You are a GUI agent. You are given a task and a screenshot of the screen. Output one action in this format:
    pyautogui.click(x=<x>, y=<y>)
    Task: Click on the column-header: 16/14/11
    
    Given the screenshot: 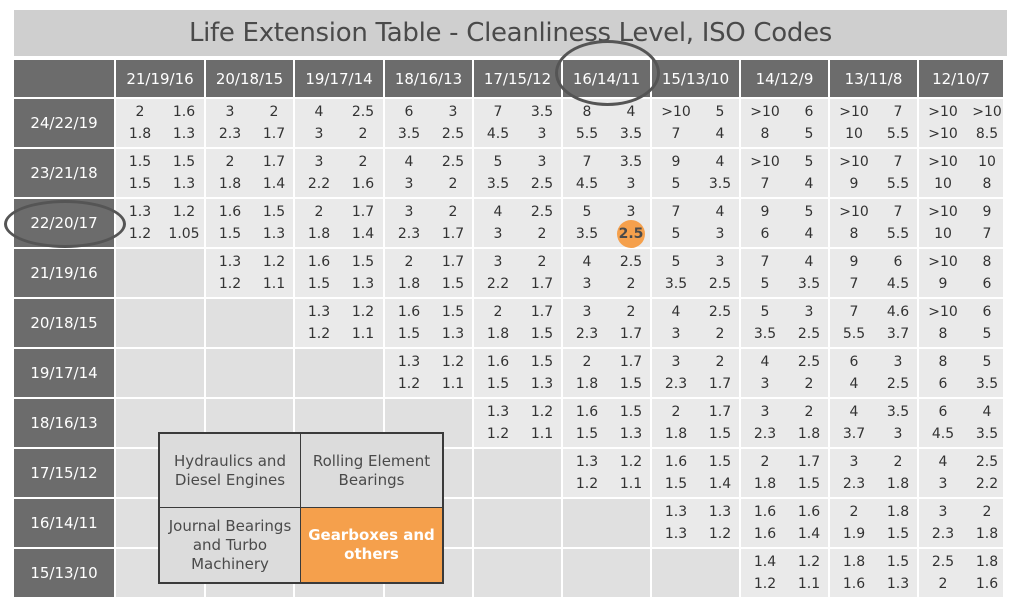 What is the action you would take?
    pyautogui.click(x=607, y=79)
    